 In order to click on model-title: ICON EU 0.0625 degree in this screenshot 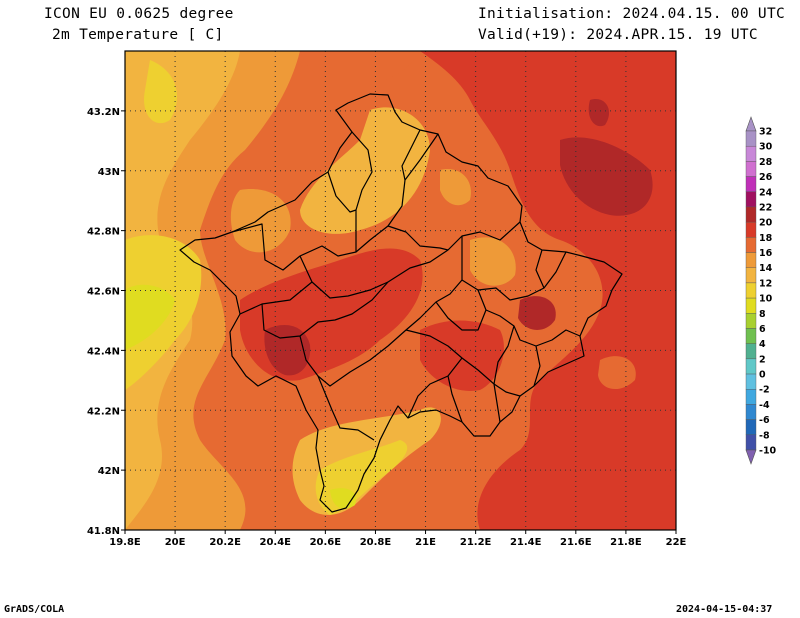, I will do `click(139, 14)`.